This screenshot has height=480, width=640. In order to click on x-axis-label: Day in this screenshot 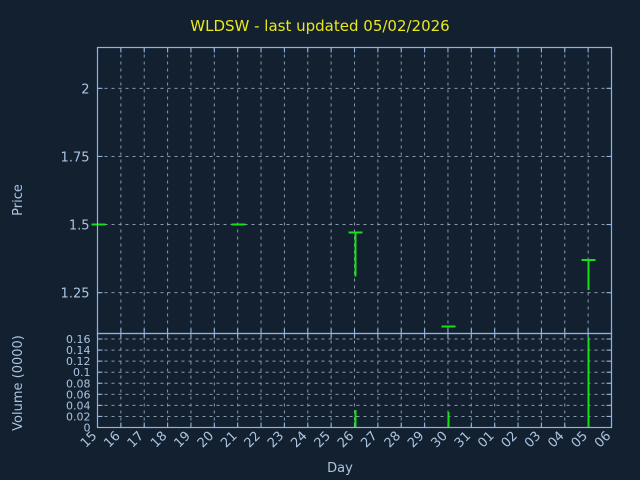, I will do `click(340, 468)`.